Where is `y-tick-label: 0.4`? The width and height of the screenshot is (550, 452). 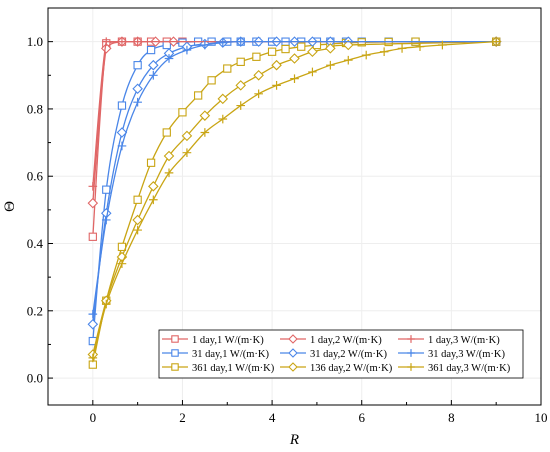
y-tick-label: 0.4 is located at coordinates (35, 243).